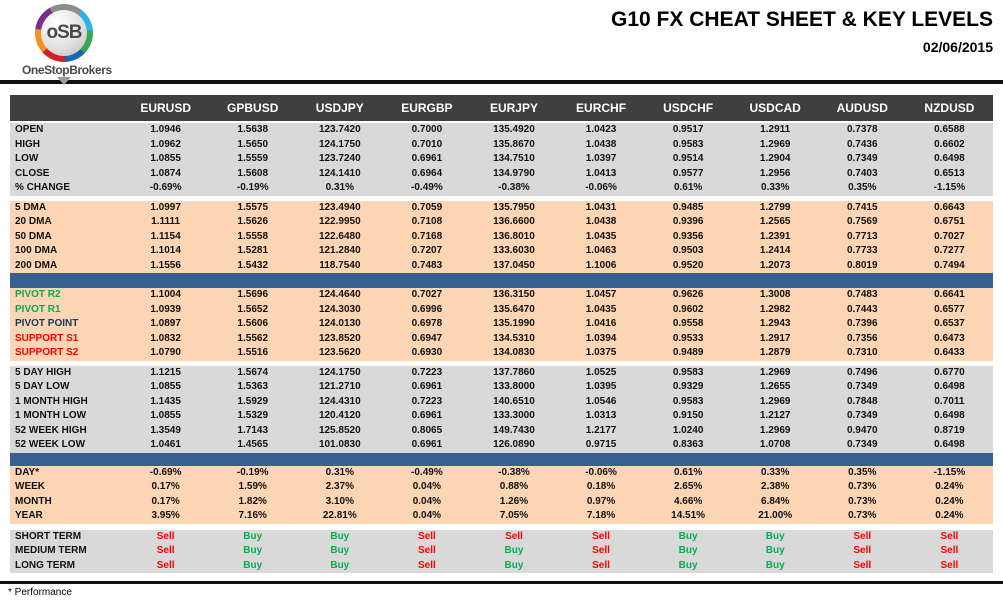 This screenshot has width=1003, height=602. What do you see at coordinates (802, 19) in the screenshot?
I see `page-title: G10 FX CHEAT SHEET & KEY LEVELS` at bounding box center [802, 19].